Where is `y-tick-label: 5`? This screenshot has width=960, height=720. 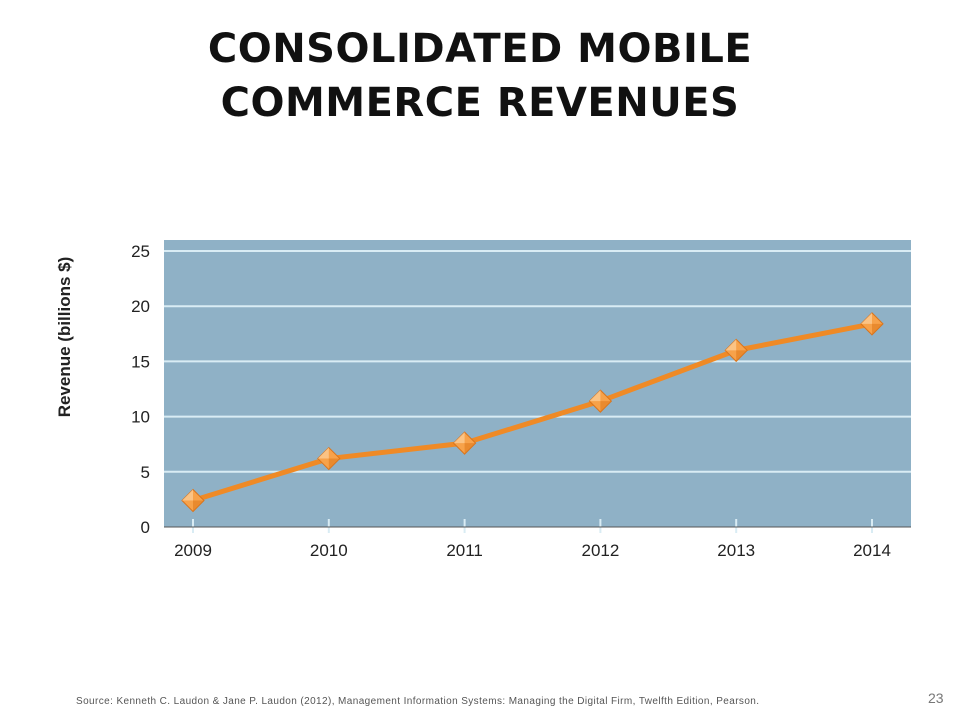 y-tick-label: 5 is located at coordinates (145, 472).